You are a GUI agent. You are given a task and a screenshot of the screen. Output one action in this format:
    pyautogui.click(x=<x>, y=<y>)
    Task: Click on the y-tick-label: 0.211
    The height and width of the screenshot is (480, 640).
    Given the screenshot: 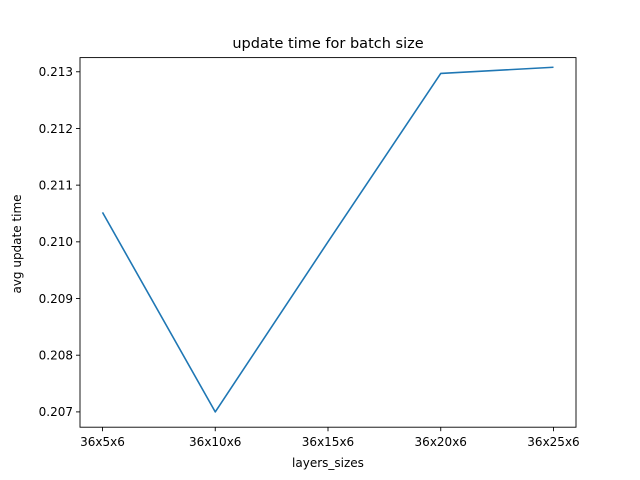 What is the action you would take?
    pyautogui.click(x=56, y=185)
    